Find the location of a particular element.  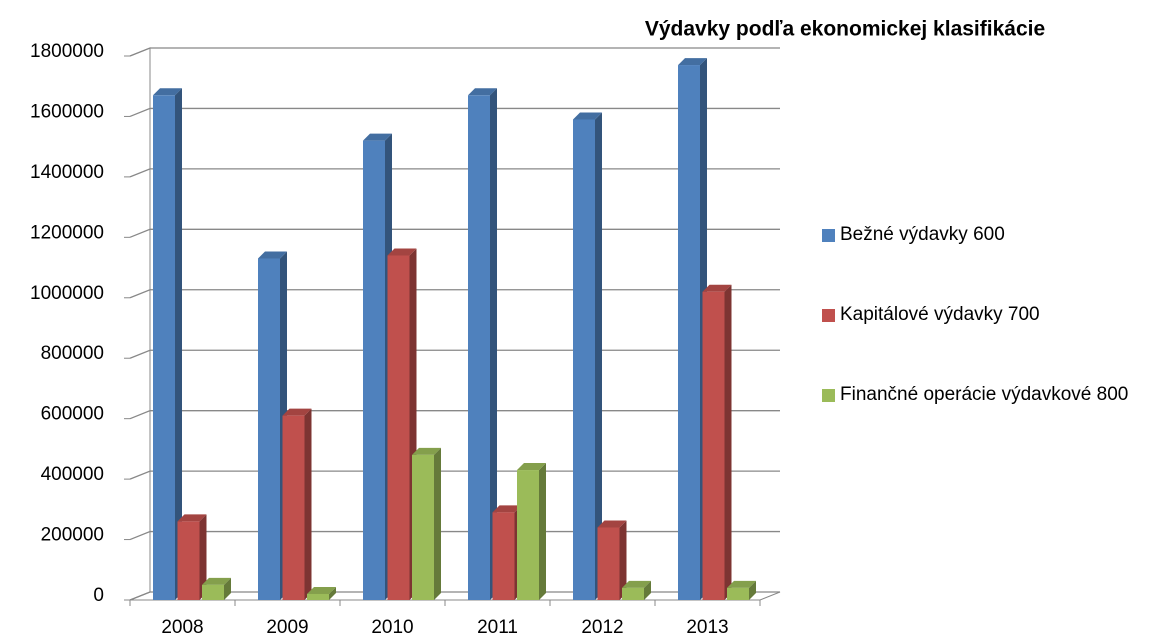

x-tick-label: 2009 is located at coordinates (287, 627).